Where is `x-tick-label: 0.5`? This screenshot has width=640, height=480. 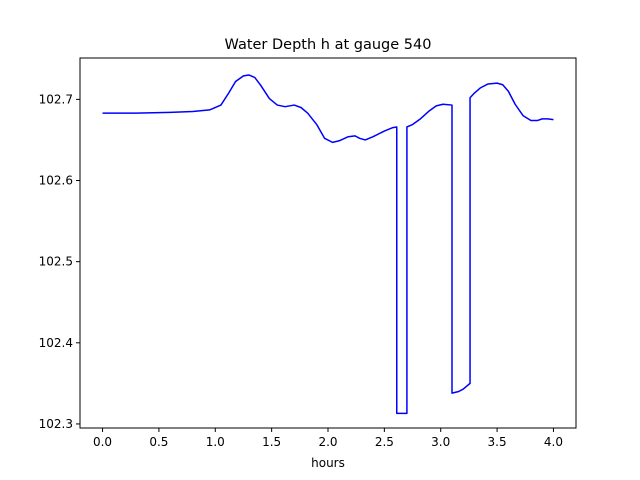
x-tick-label: 0.5 is located at coordinates (158, 442).